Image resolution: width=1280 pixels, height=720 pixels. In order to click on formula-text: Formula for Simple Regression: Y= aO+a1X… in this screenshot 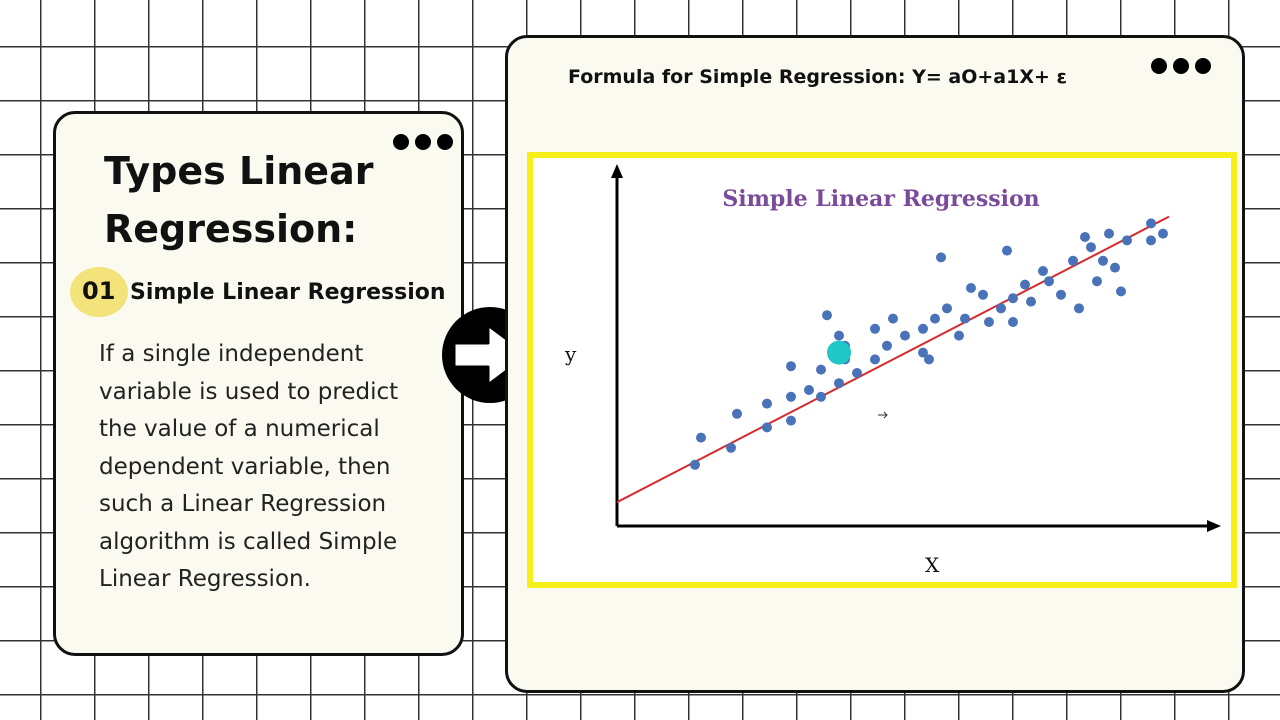, I will do `click(818, 77)`.